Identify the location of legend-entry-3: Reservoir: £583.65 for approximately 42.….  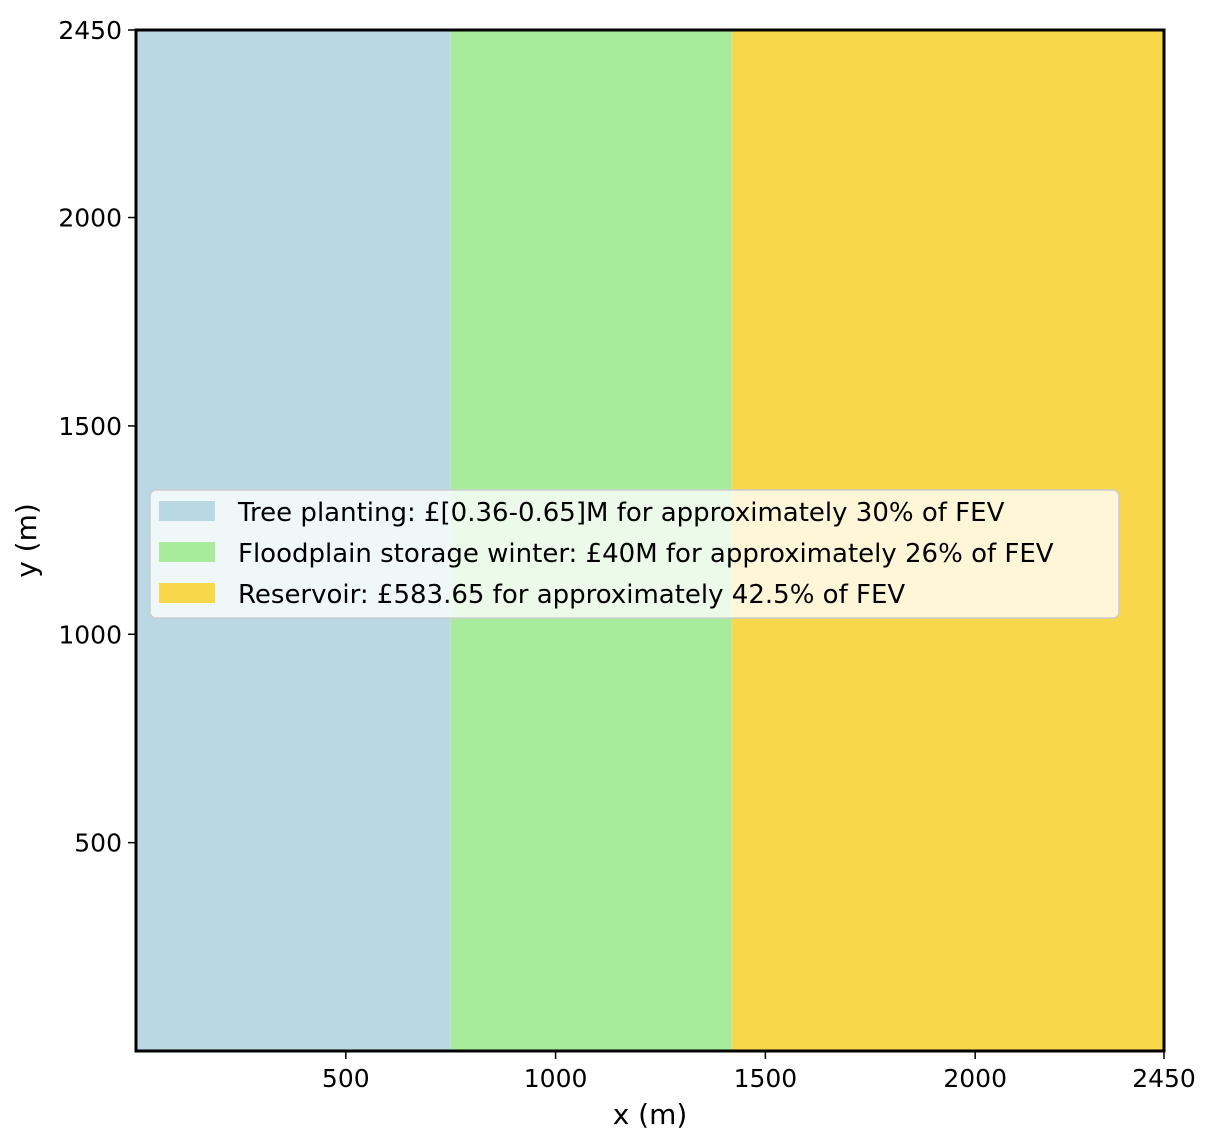
(571, 595).